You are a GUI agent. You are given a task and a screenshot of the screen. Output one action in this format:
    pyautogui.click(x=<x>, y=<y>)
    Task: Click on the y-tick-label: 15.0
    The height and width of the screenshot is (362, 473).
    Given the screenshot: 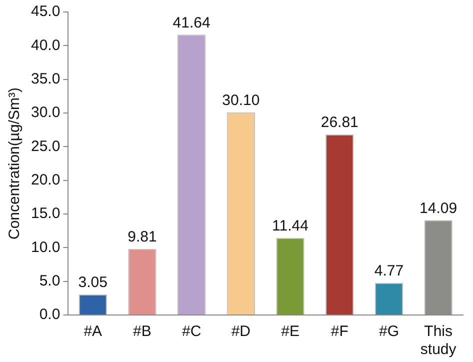 What is the action you would take?
    pyautogui.click(x=45, y=213)
    